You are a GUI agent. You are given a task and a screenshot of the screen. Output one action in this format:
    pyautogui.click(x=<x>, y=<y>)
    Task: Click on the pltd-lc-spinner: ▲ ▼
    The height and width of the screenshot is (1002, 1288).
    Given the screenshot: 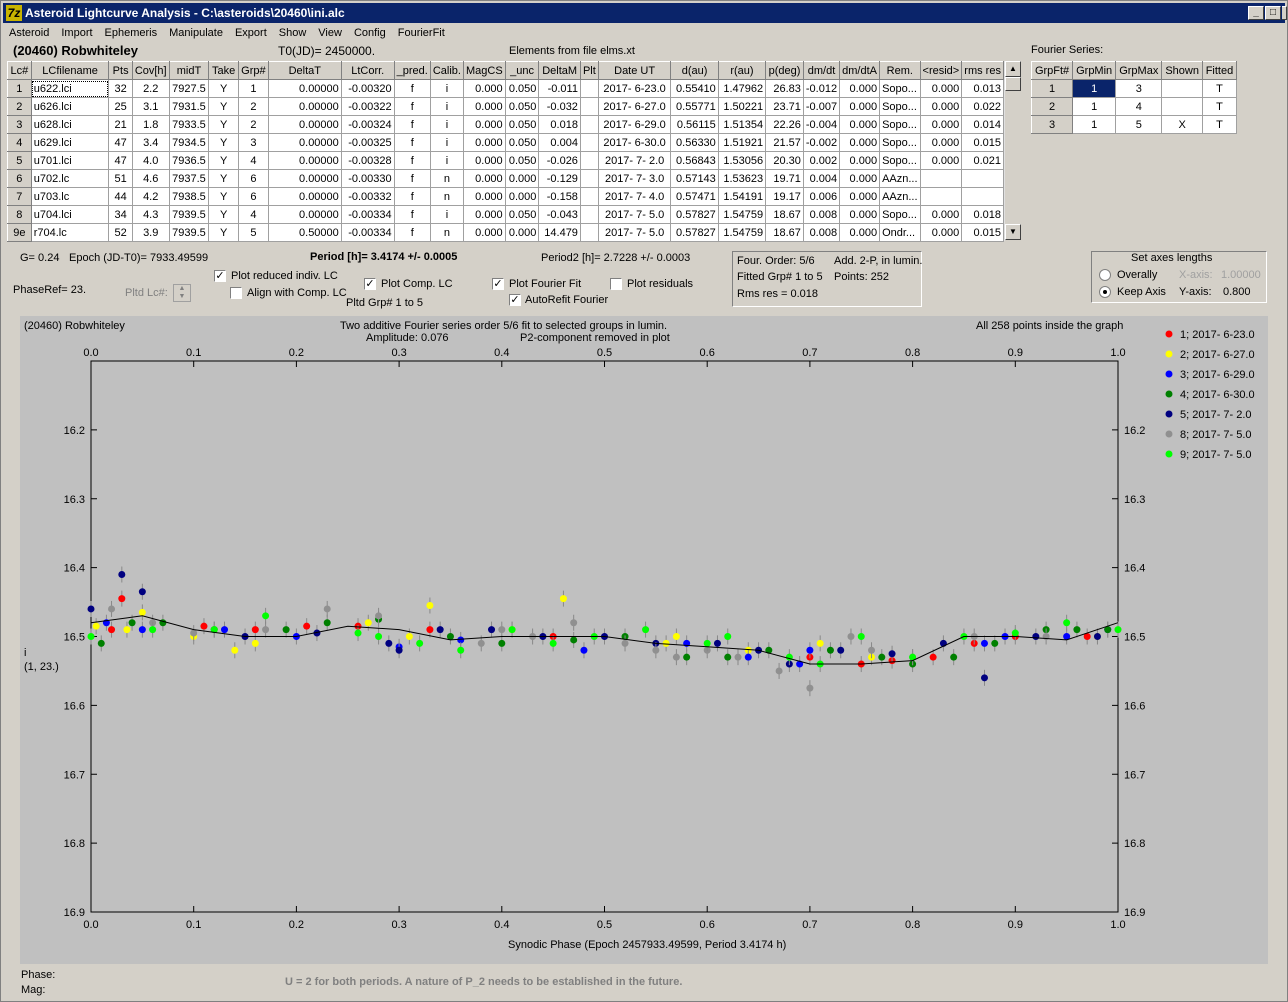 What is the action you would take?
    pyautogui.click(x=182, y=293)
    